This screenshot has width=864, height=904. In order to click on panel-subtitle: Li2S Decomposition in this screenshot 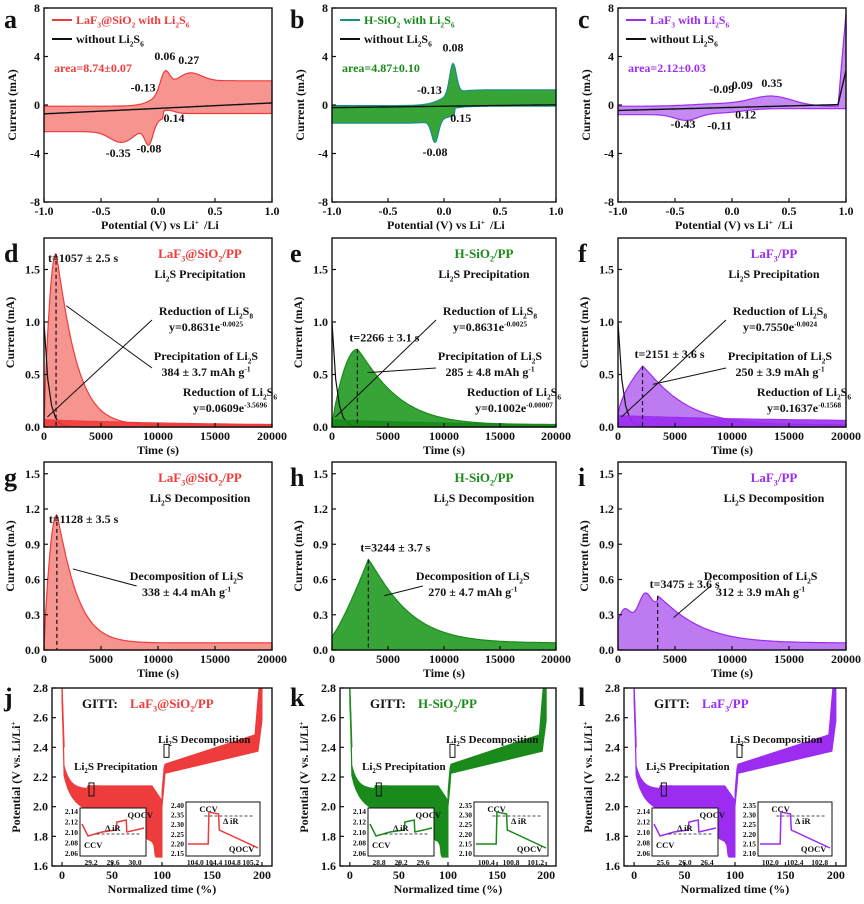, I will do `click(200, 499)`.